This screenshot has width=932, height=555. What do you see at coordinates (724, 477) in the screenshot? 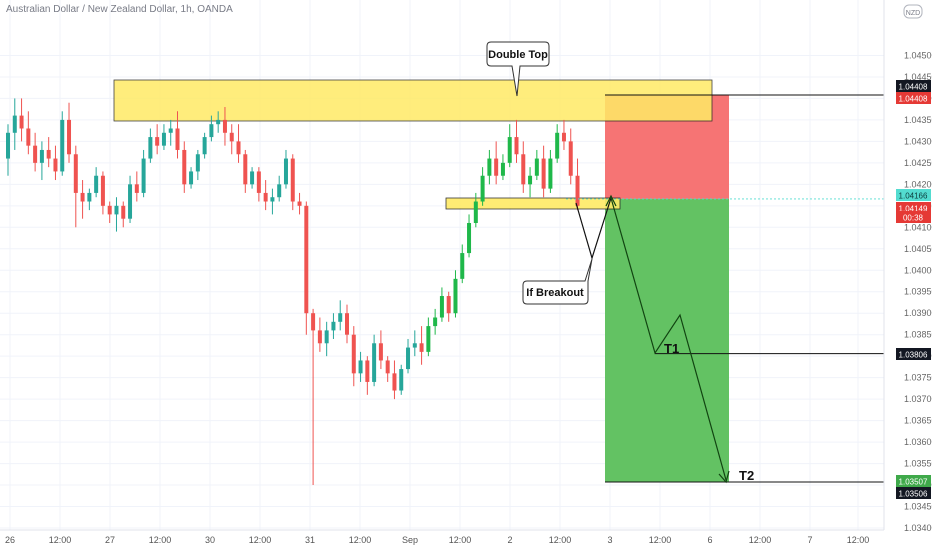
I see `path-arrowhead-down` at bounding box center [724, 477].